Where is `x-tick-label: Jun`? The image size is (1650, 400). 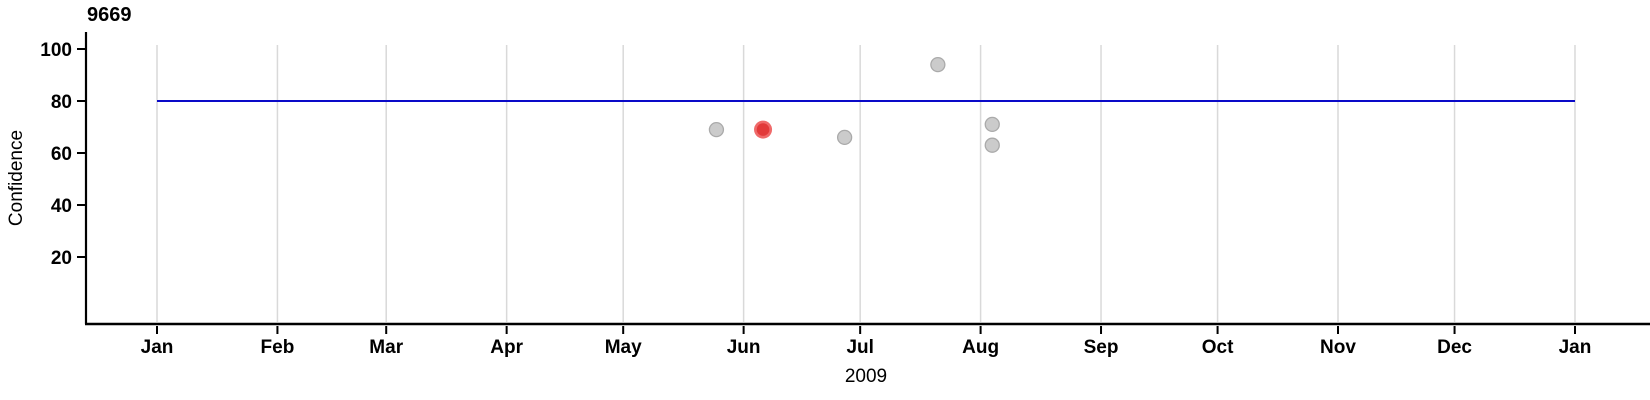
x-tick-label: Jun is located at coordinates (744, 347).